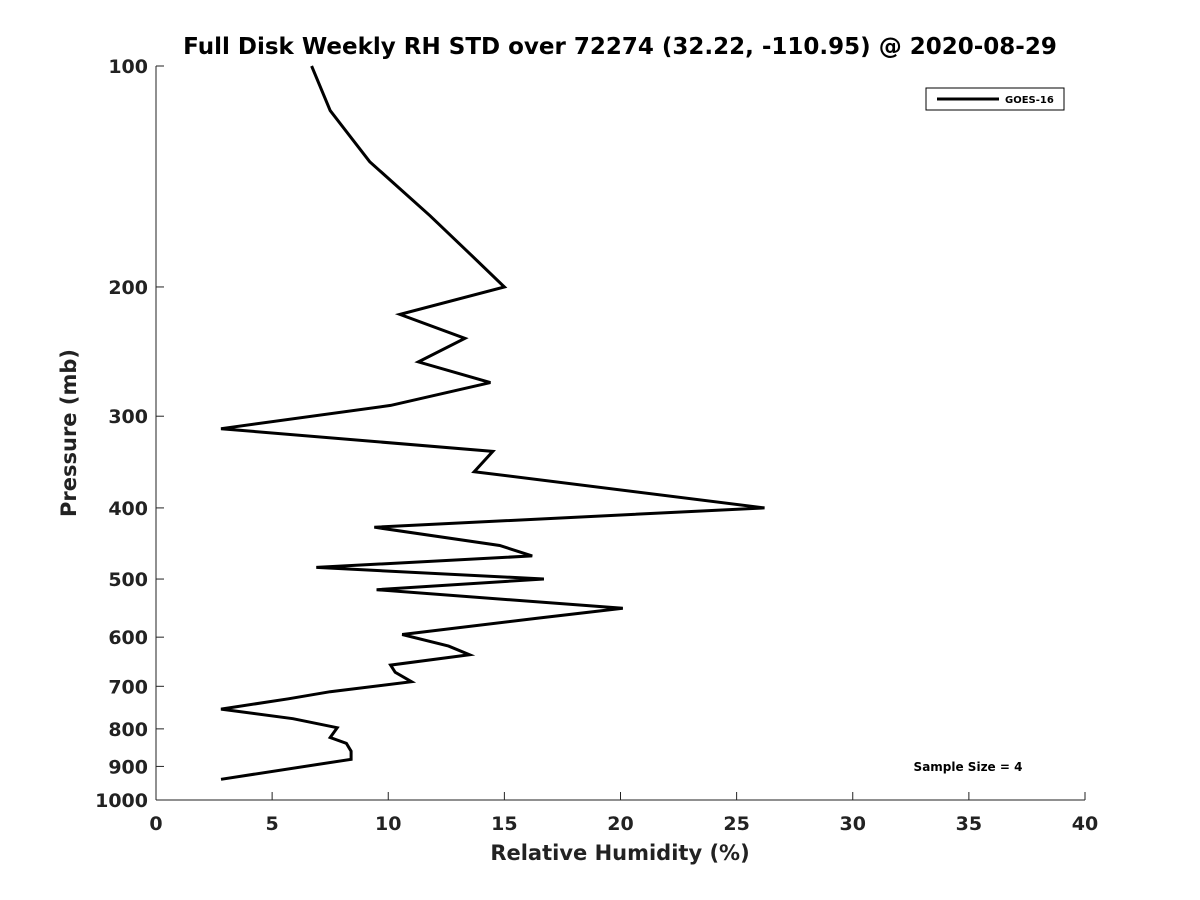  Describe the element at coordinates (272, 824) in the screenshot. I see `x-tick-label: 5` at that location.